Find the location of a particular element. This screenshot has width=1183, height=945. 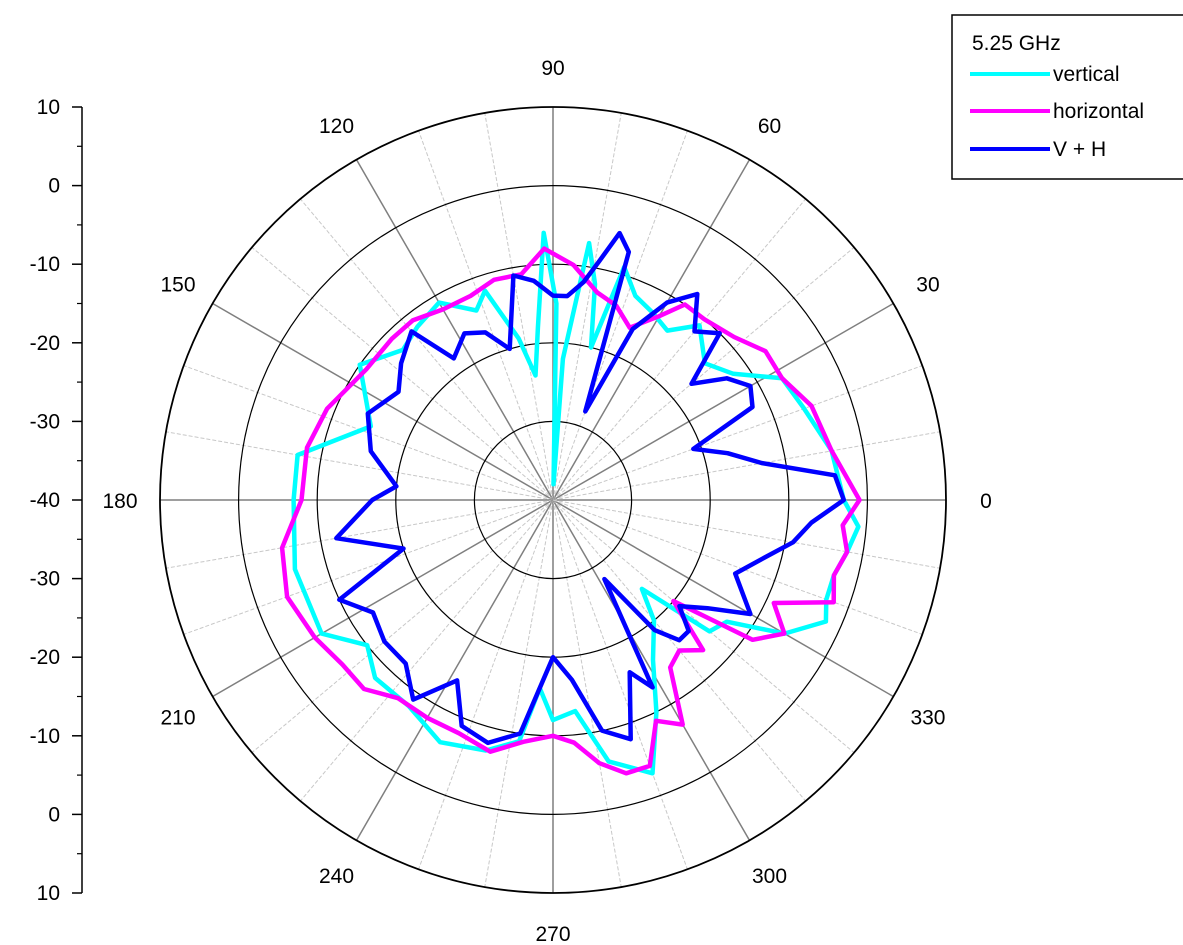

legend-box is located at coordinates (1067, 97).